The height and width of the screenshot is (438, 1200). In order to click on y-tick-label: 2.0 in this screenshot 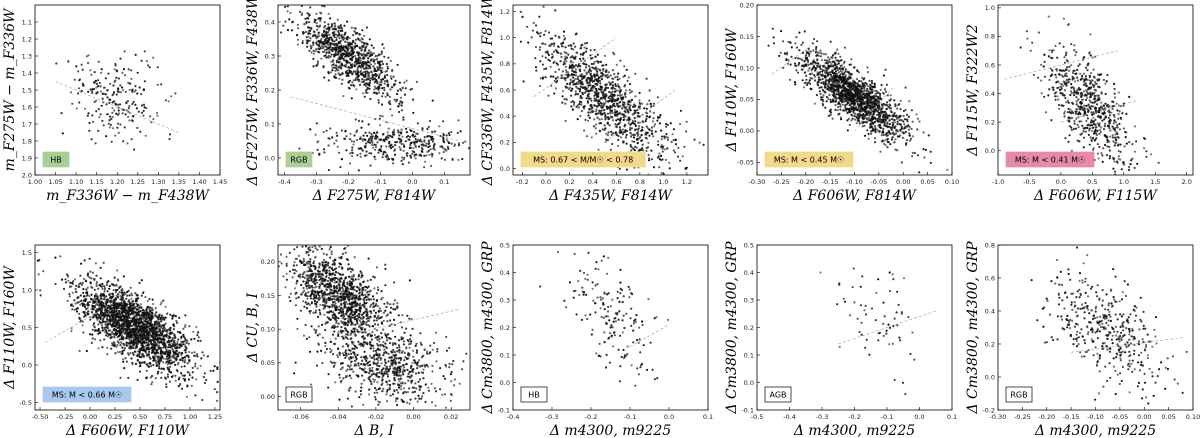, I will do `click(27, 175)`.